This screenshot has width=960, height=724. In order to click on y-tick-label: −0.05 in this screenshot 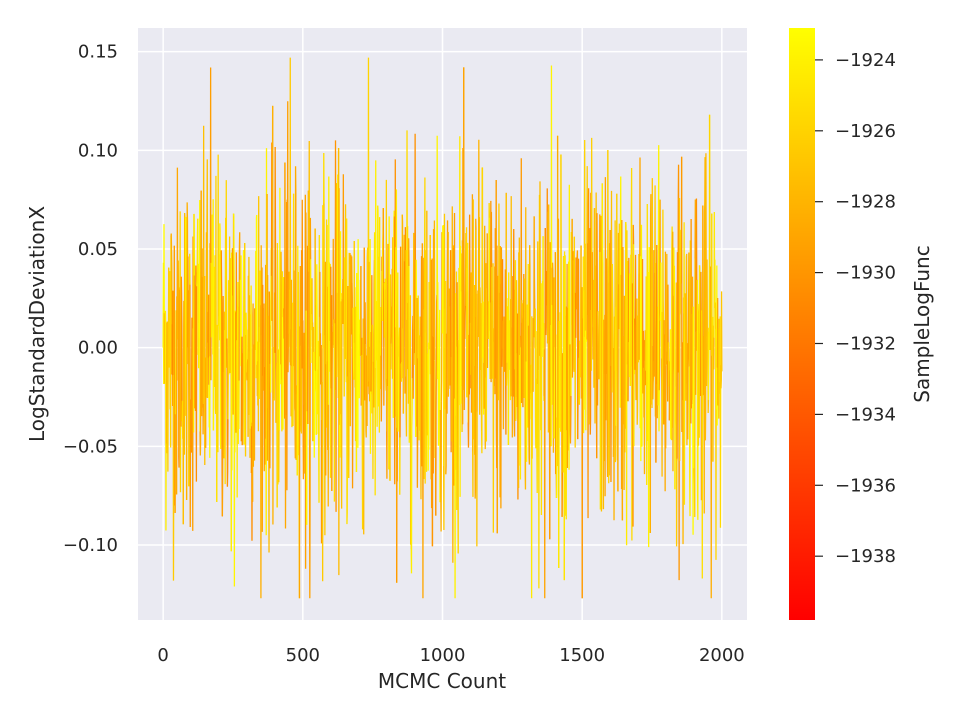, I will do `click(90, 446)`.